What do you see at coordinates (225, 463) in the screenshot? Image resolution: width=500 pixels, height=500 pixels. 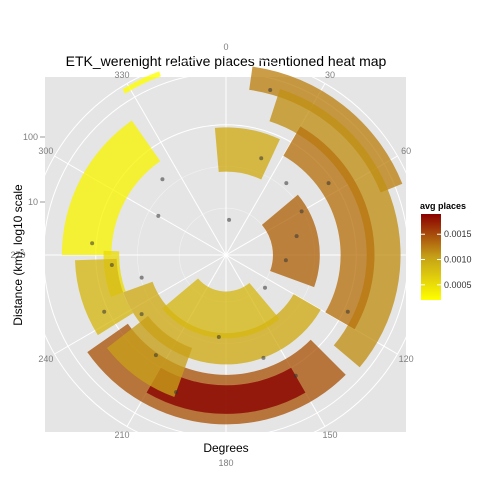 I see `angle-tick-label: 180` at bounding box center [225, 463].